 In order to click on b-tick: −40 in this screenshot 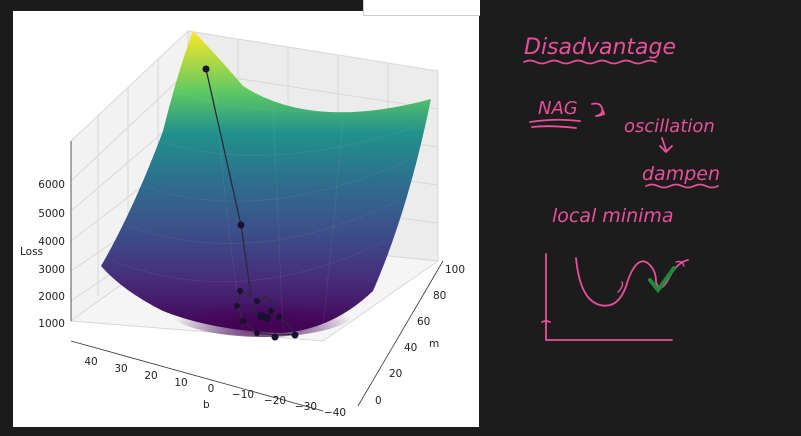, I will do `click(335, 413)`.